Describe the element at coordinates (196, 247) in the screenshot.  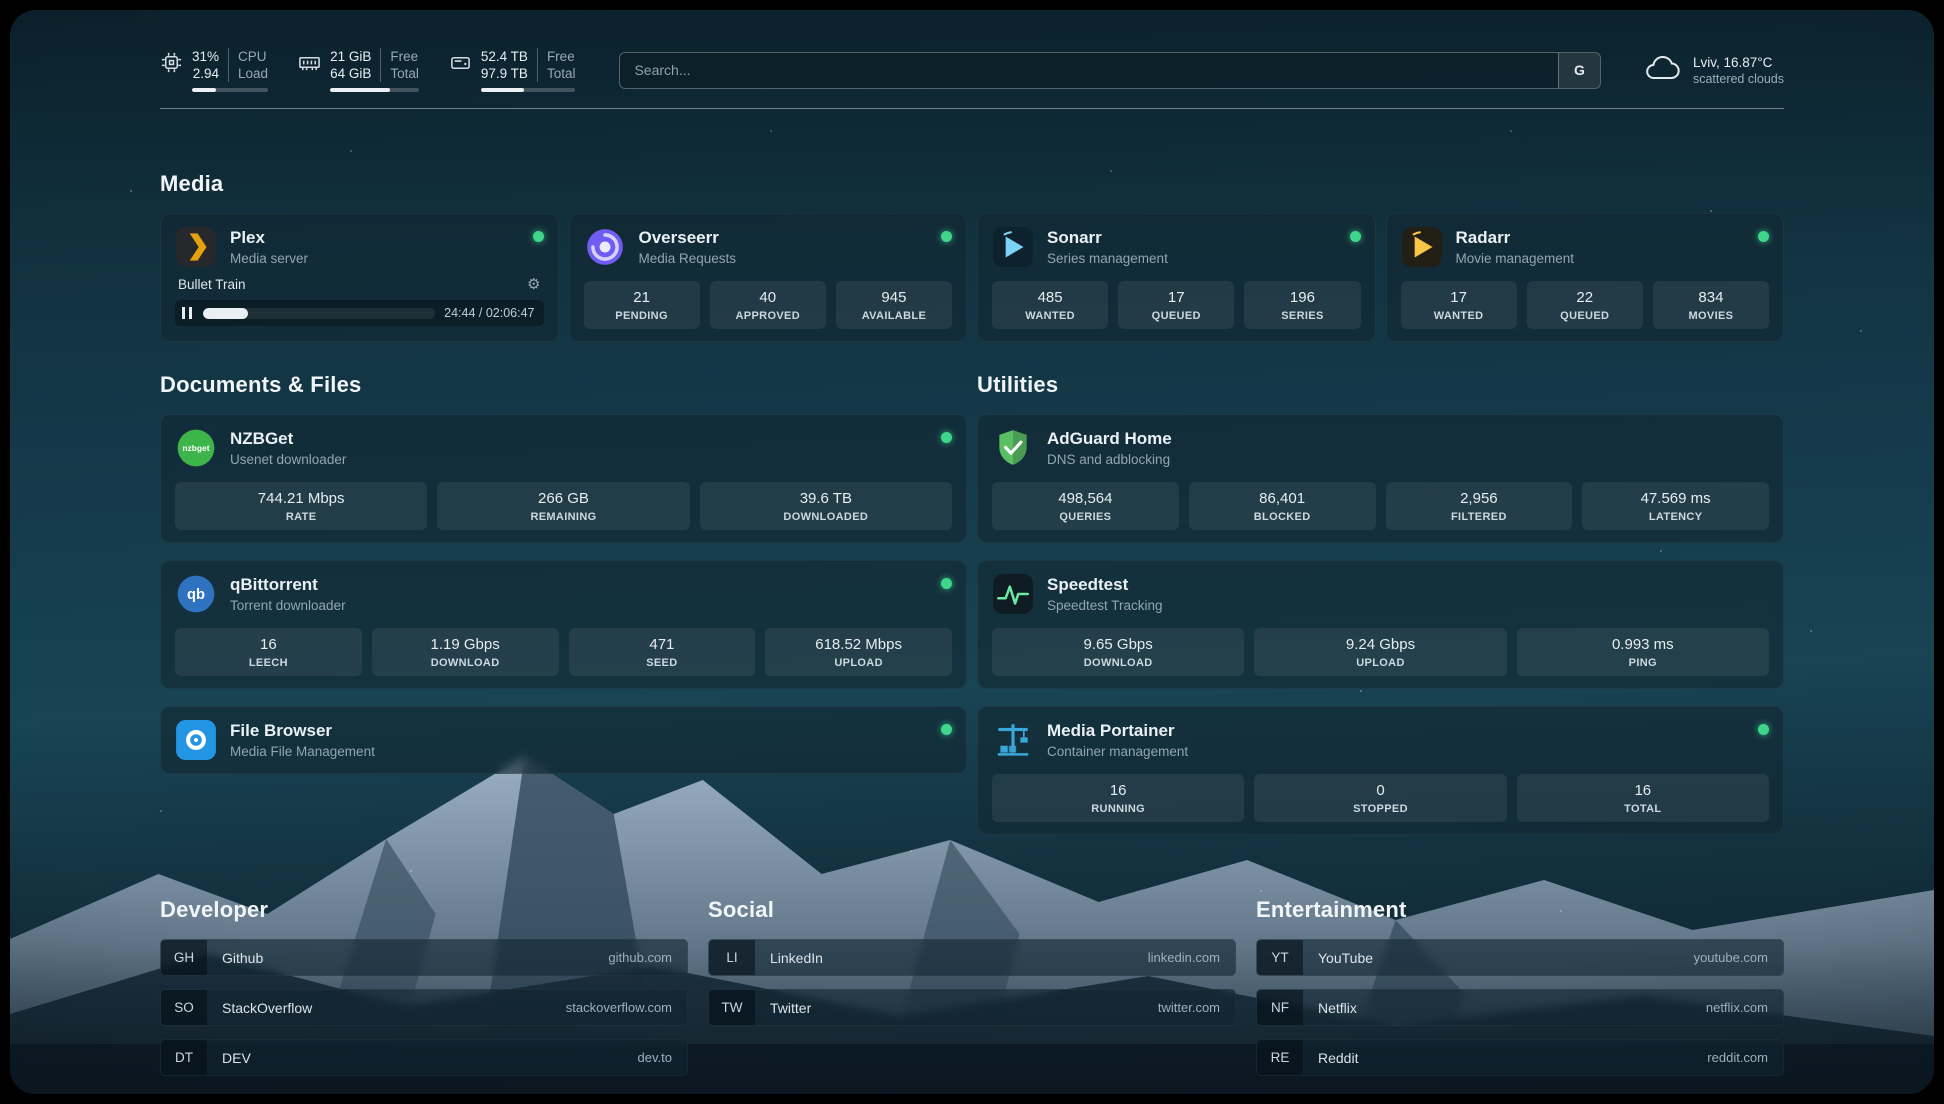
I see `plex-icon` at that location.